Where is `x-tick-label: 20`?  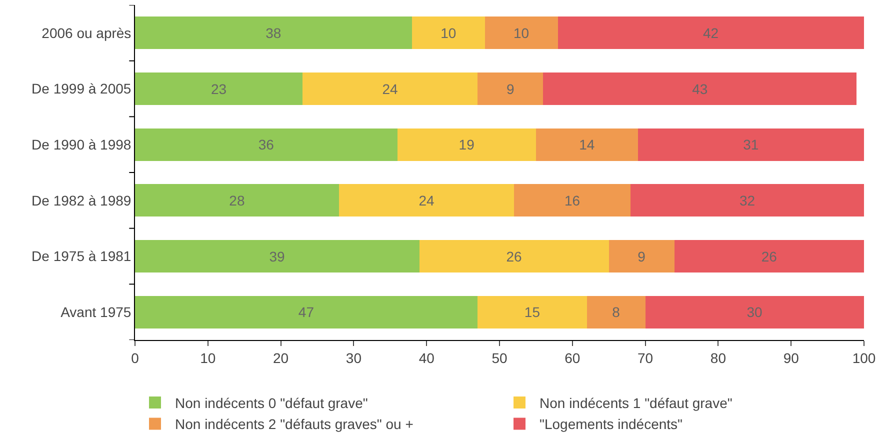
x-tick-label: 20 is located at coordinates (281, 358).